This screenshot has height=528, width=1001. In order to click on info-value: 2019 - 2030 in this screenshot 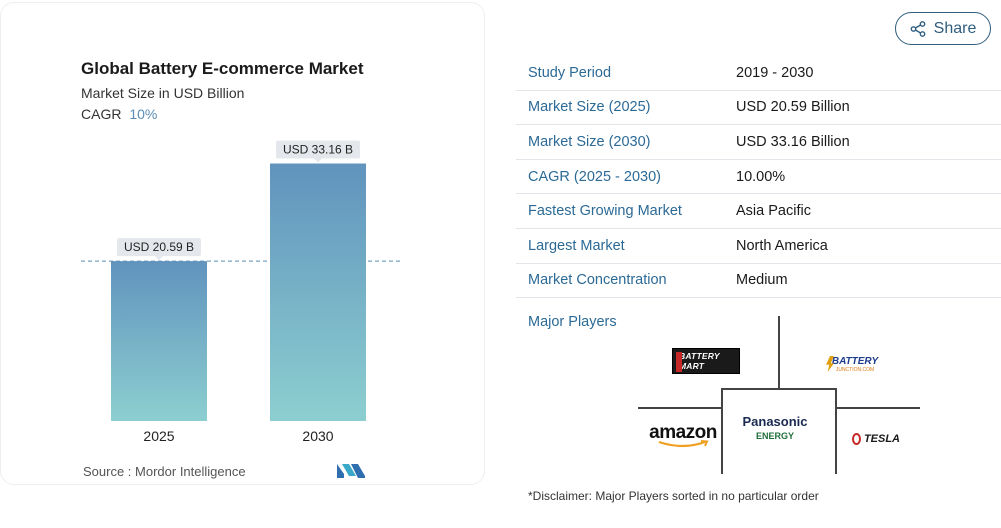, I will do `click(775, 72)`.